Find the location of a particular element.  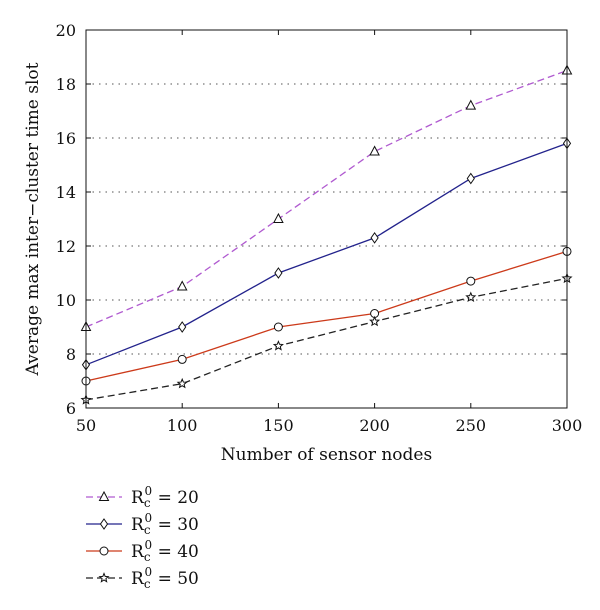

y-tick-label: 8 is located at coordinates (71, 354).